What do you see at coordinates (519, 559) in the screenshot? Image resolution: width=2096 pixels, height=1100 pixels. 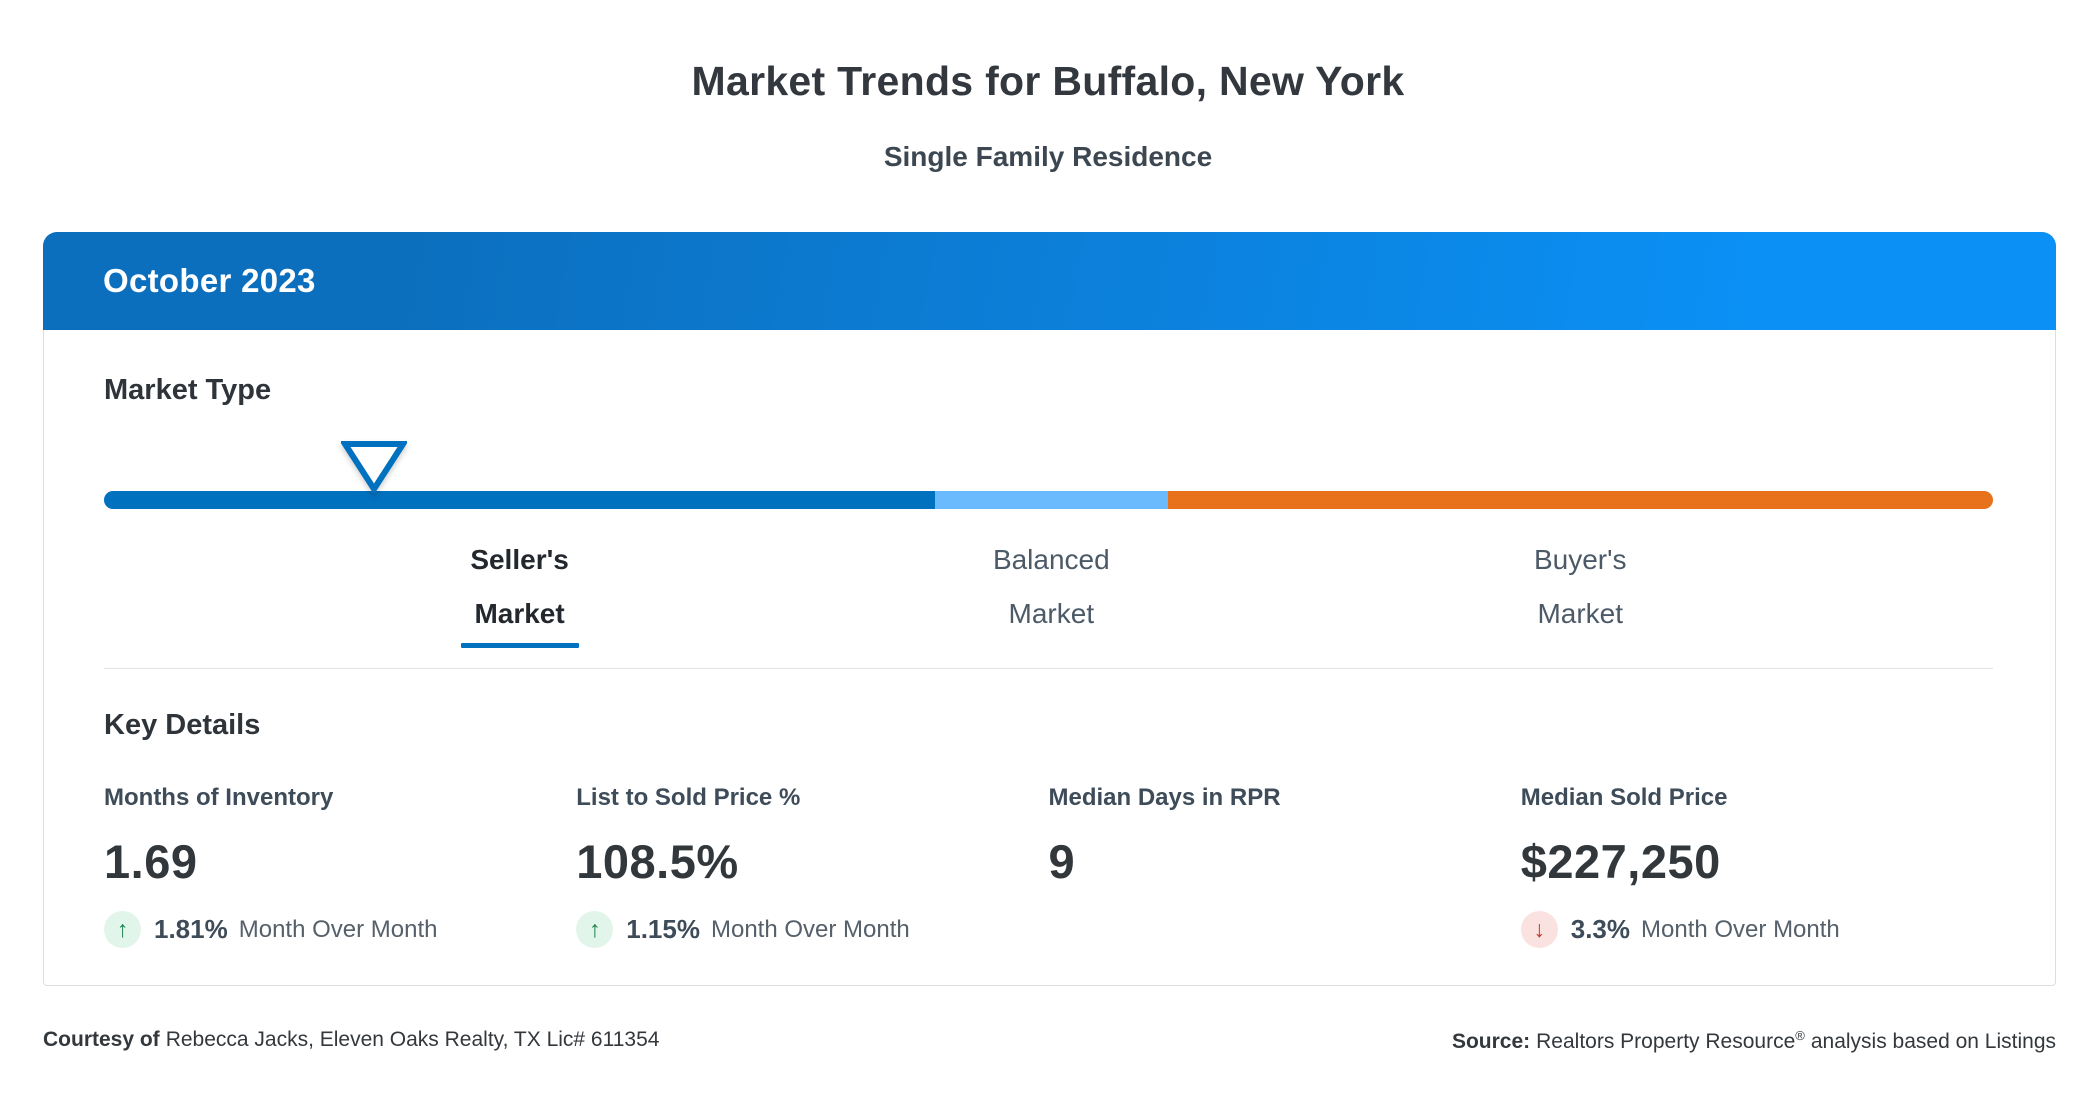 I see `label-line: Seller's` at bounding box center [519, 559].